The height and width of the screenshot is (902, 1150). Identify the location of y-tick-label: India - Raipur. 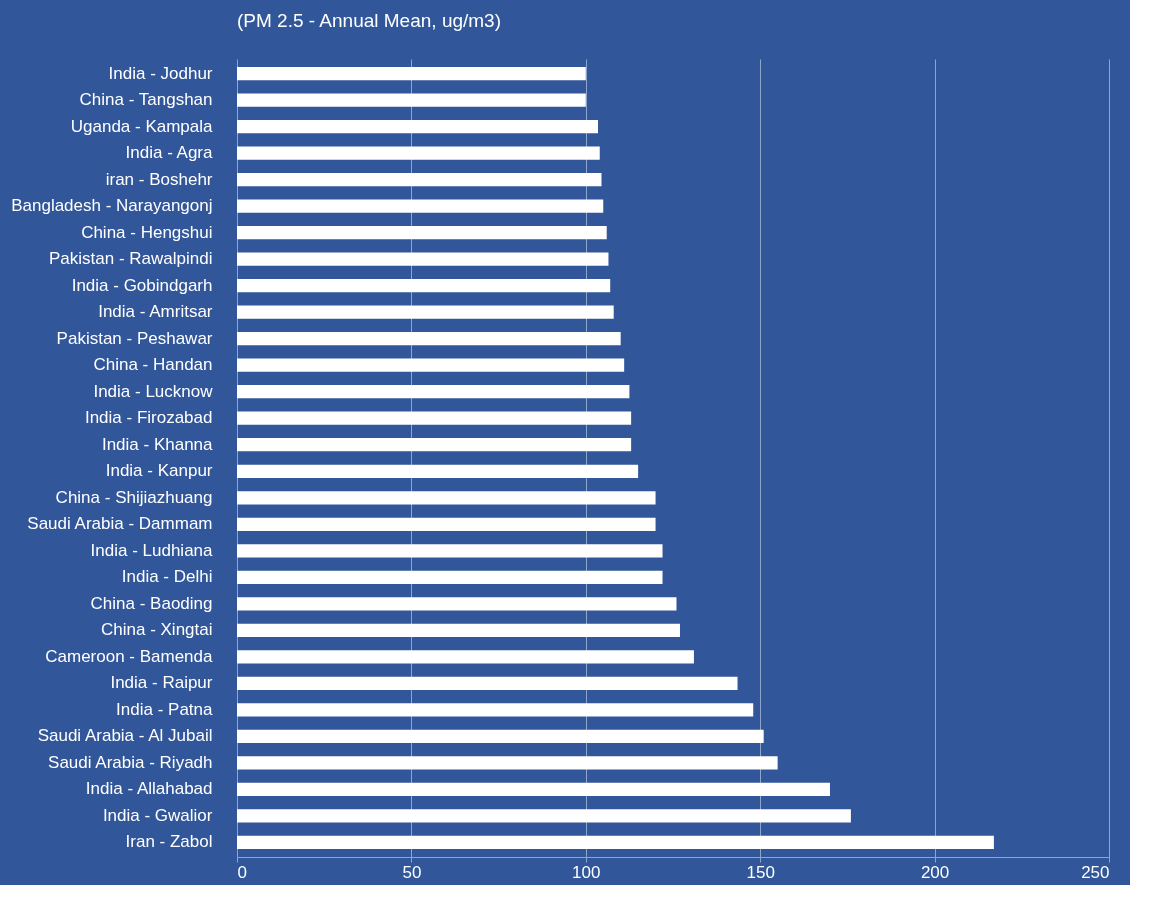
(161, 683).